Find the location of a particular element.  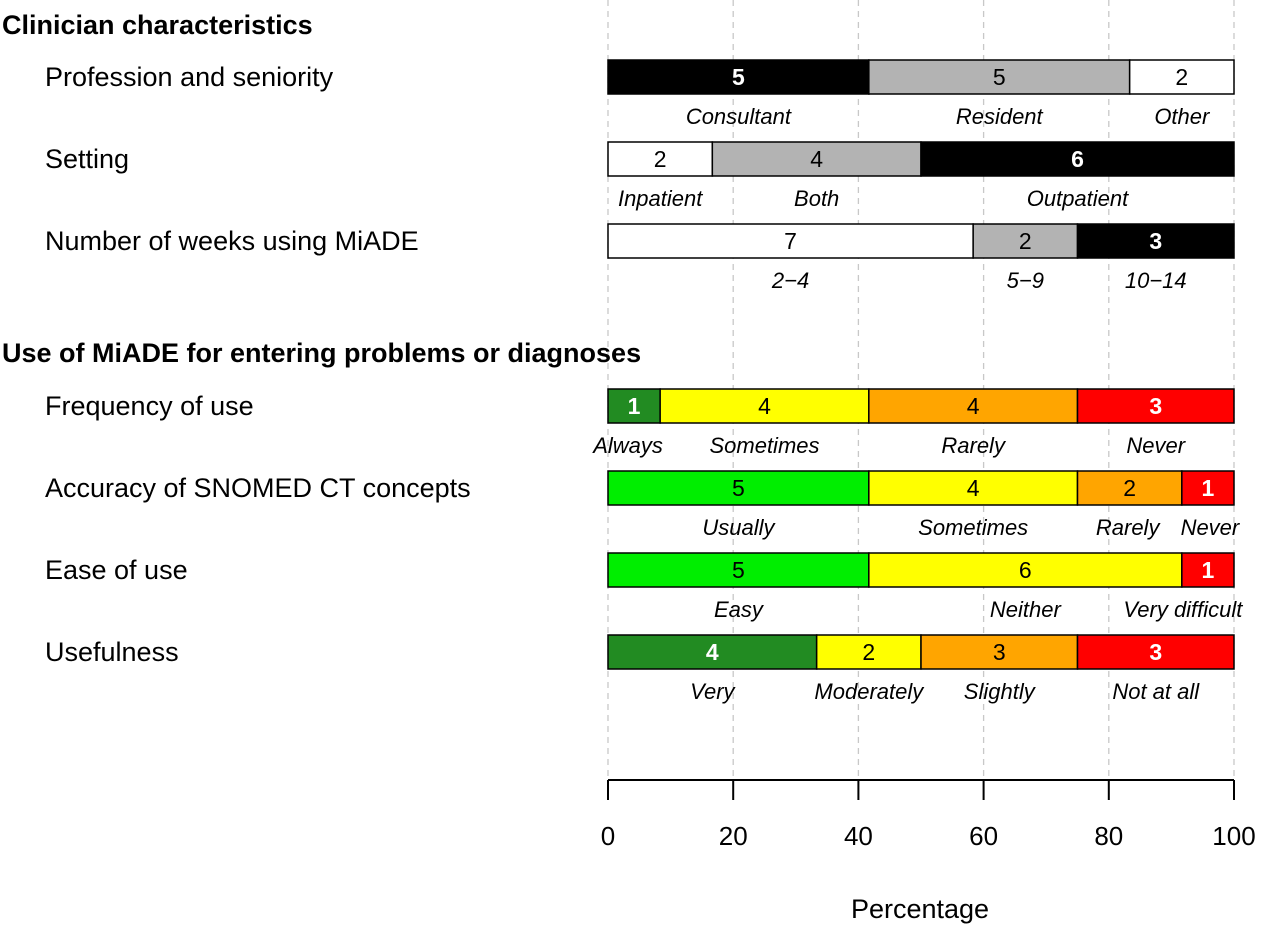

category-label: Outpatient is located at coordinates (1078, 198).